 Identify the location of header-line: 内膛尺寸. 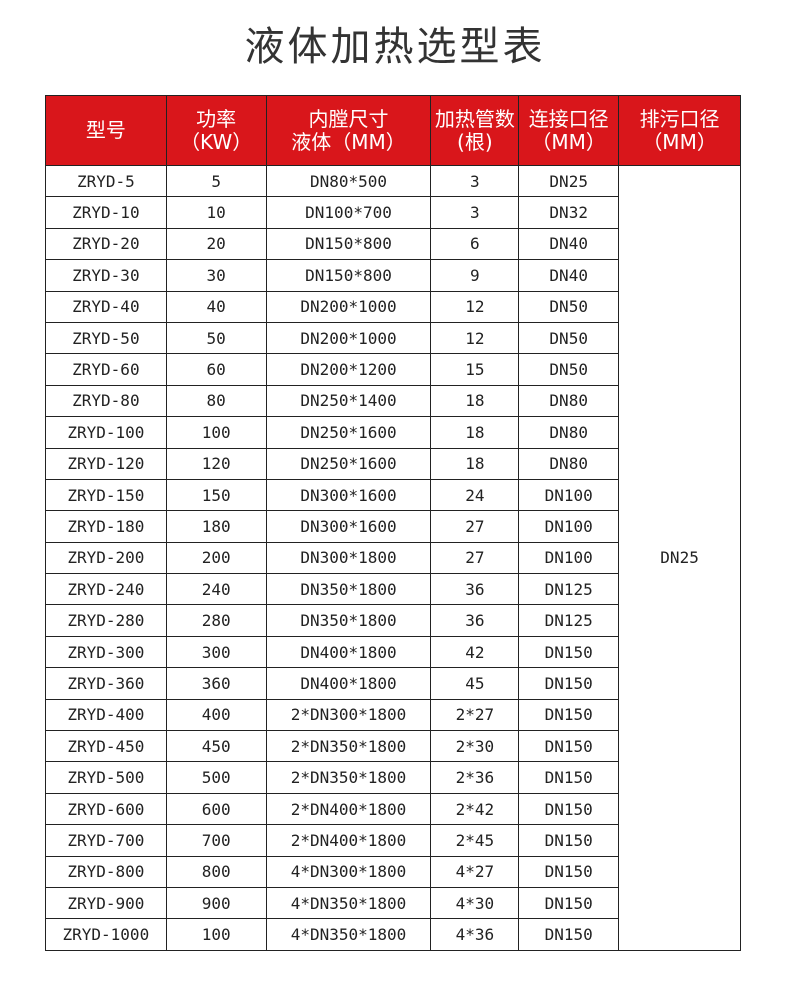
(348, 118).